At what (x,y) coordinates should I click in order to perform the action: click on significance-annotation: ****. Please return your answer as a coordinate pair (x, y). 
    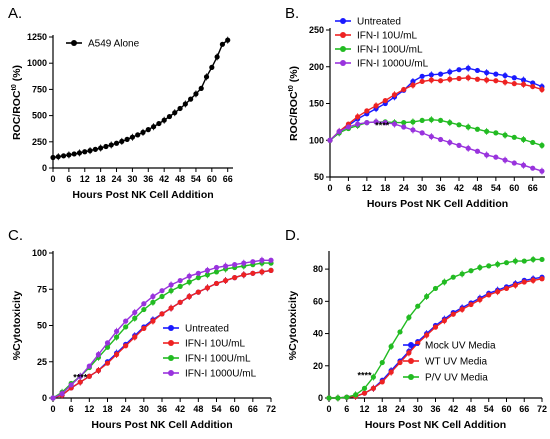
    Looking at the image, I should click on (382, 125).